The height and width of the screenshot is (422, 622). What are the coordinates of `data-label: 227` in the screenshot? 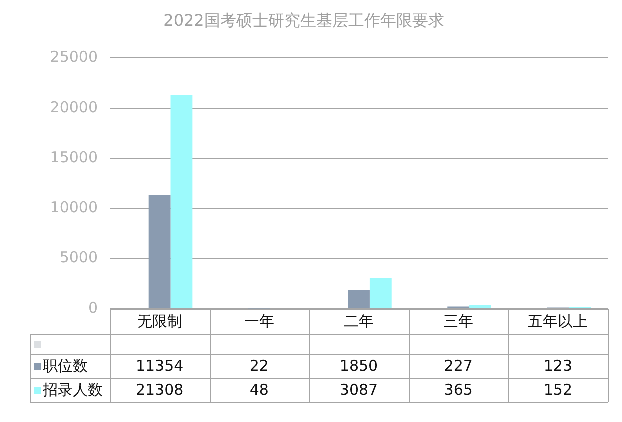 It's located at (458, 365).